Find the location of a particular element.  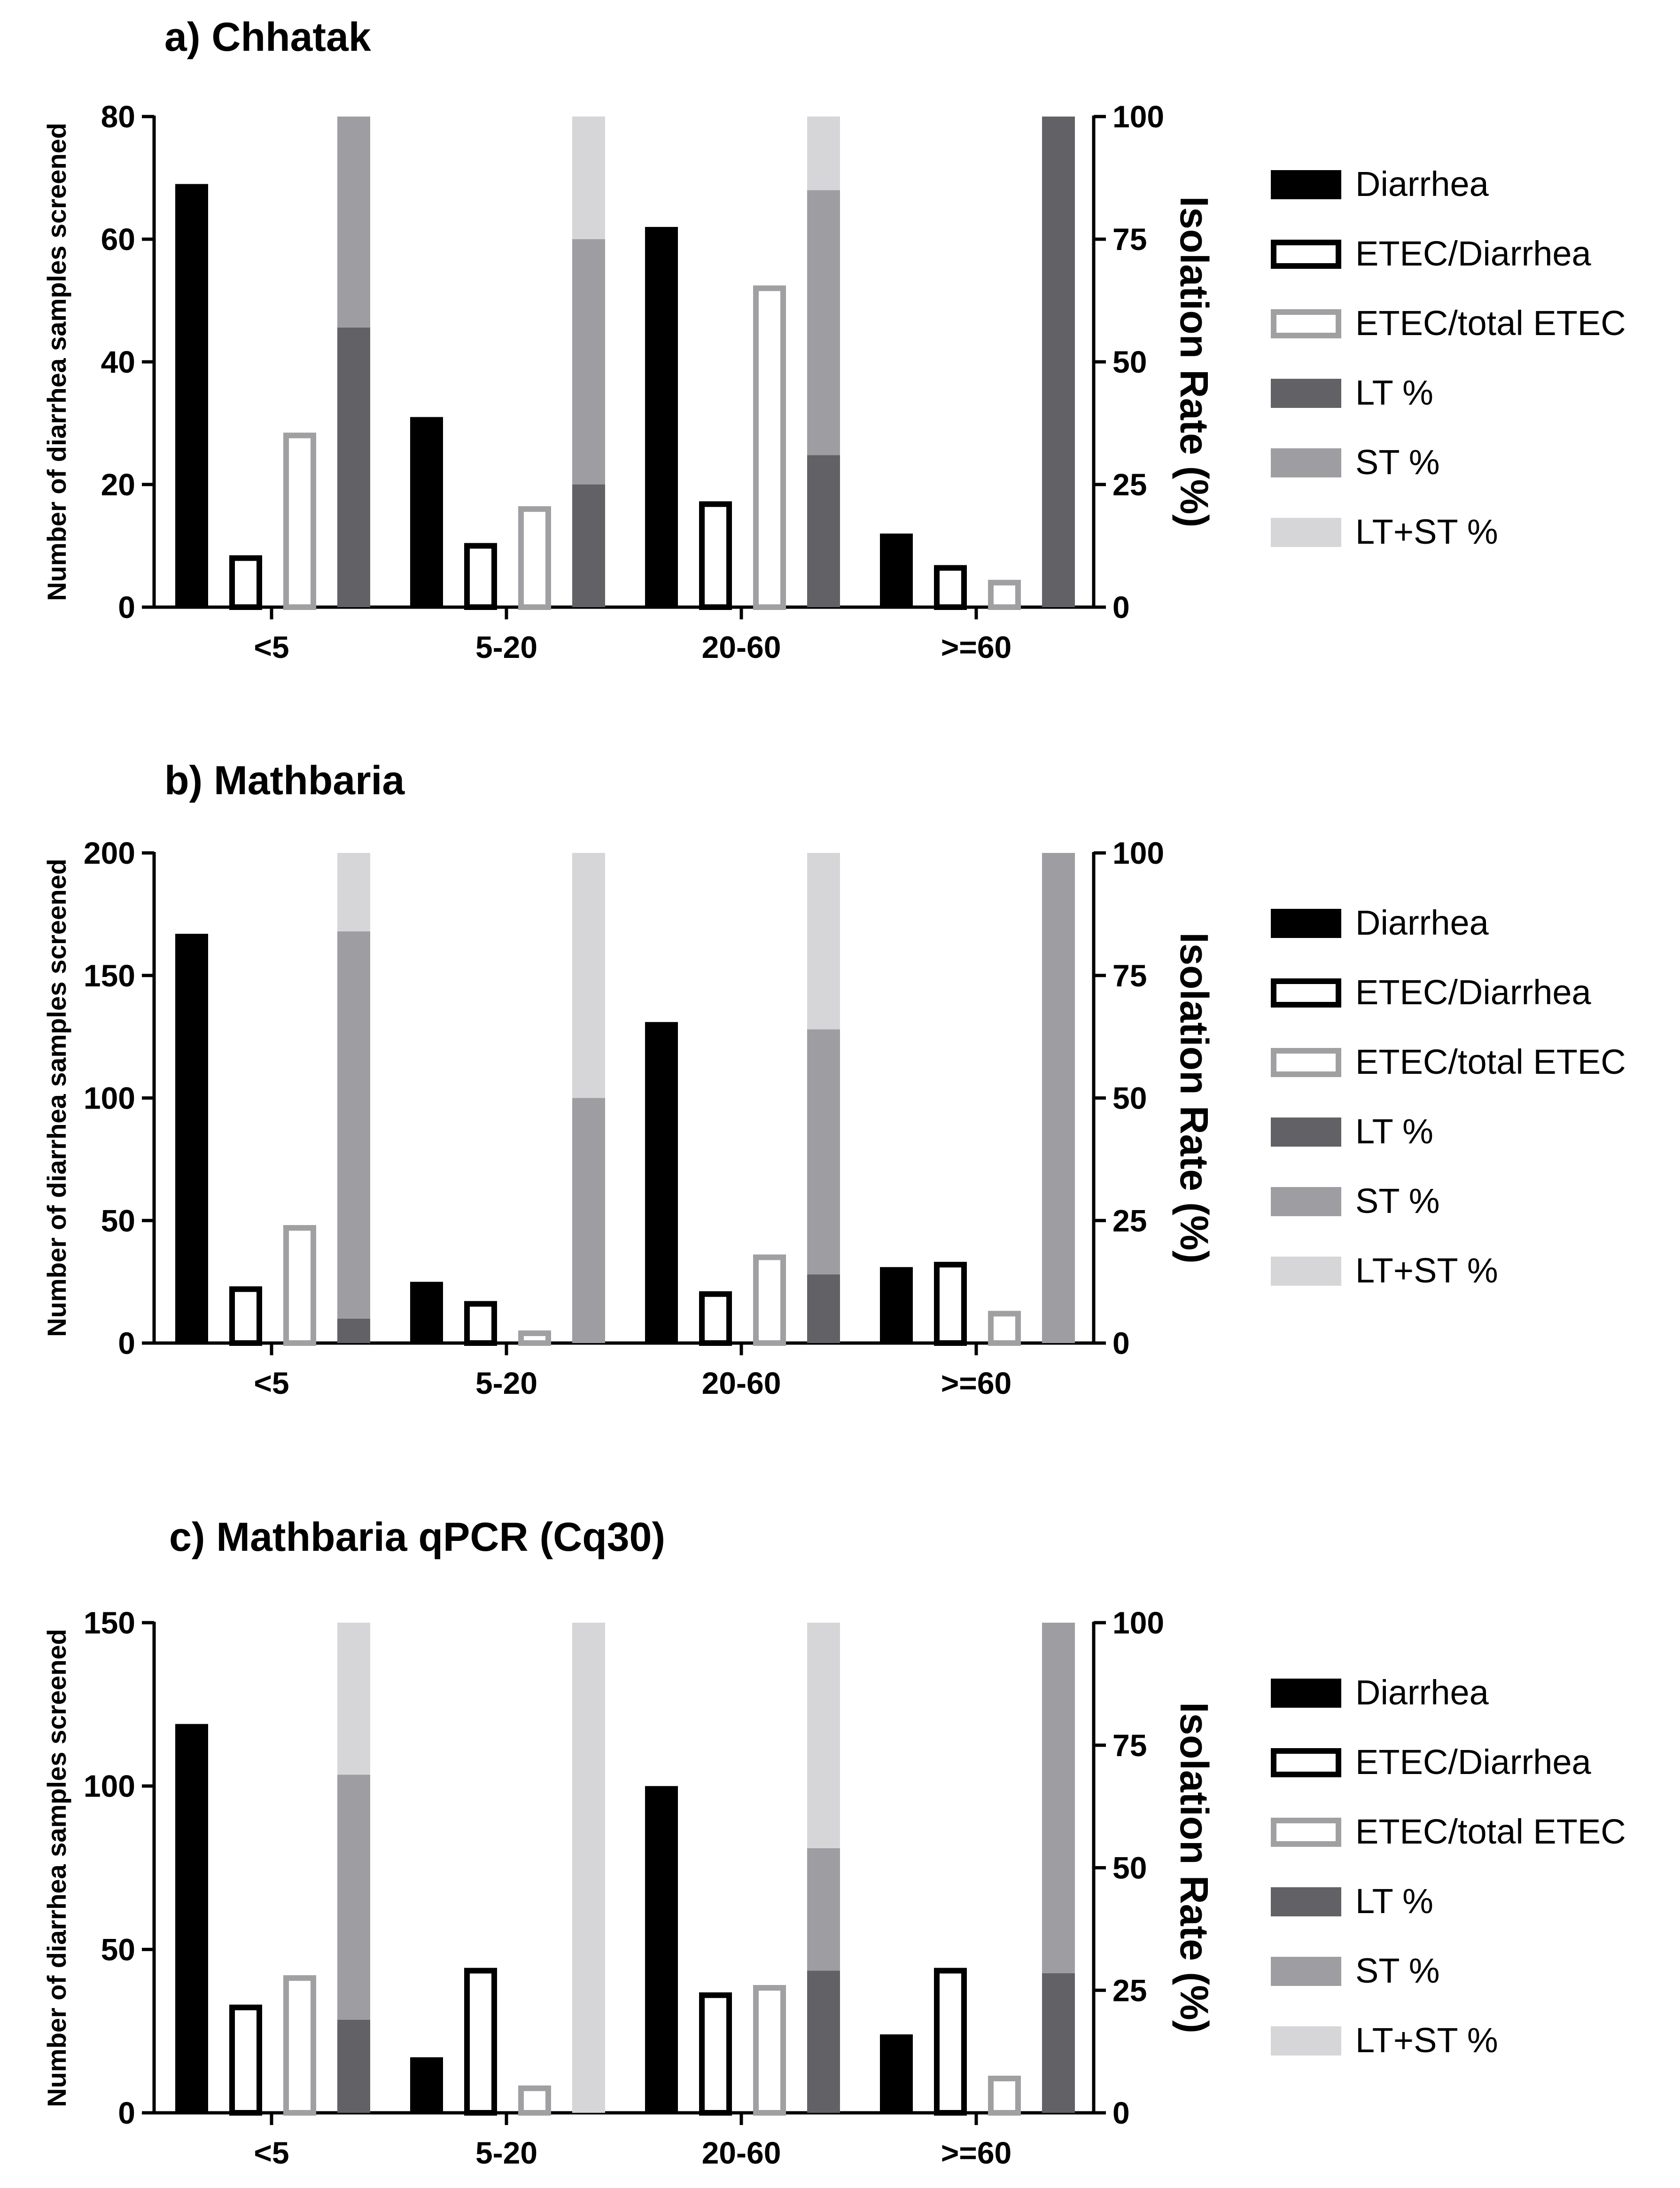

bar-etec-diarrhea-lt5 is located at coordinates (245, 1316).